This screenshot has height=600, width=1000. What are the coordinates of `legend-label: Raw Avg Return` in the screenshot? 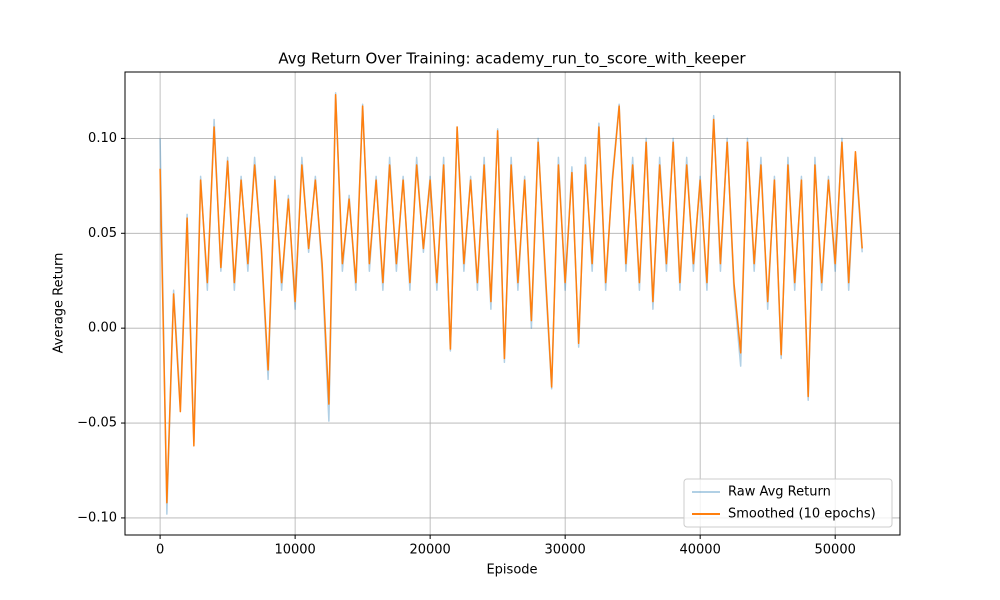 It's located at (779, 492).